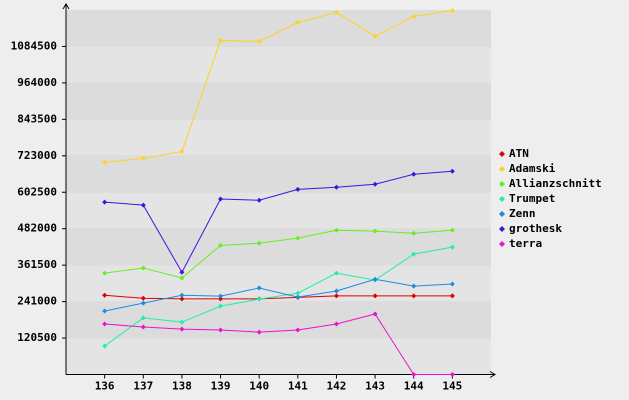 This screenshot has height=400, width=629. What do you see at coordinates (522, 213) in the screenshot?
I see `legend-label: Zenn` at bounding box center [522, 213].